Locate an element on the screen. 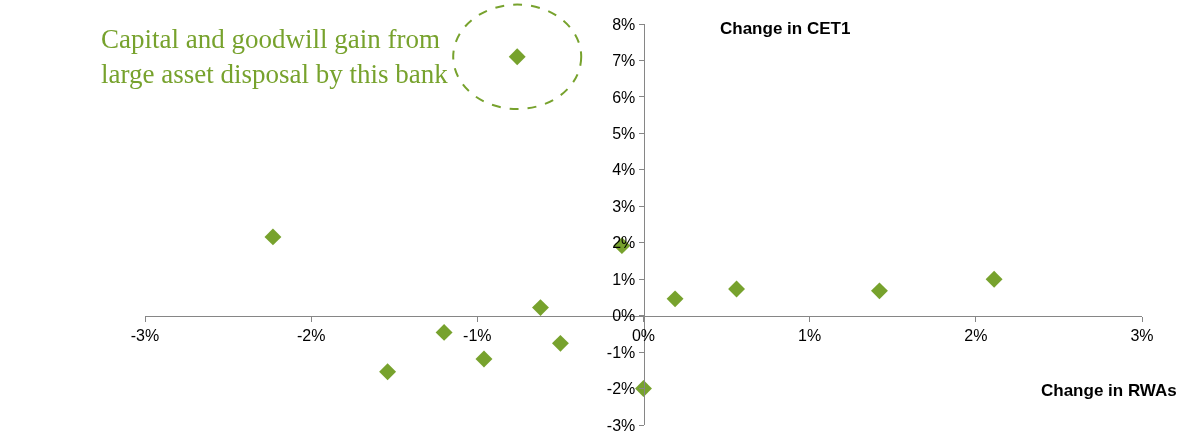 The image size is (1192, 445). y-tick-label: -1% is located at coordinates (621, 352).